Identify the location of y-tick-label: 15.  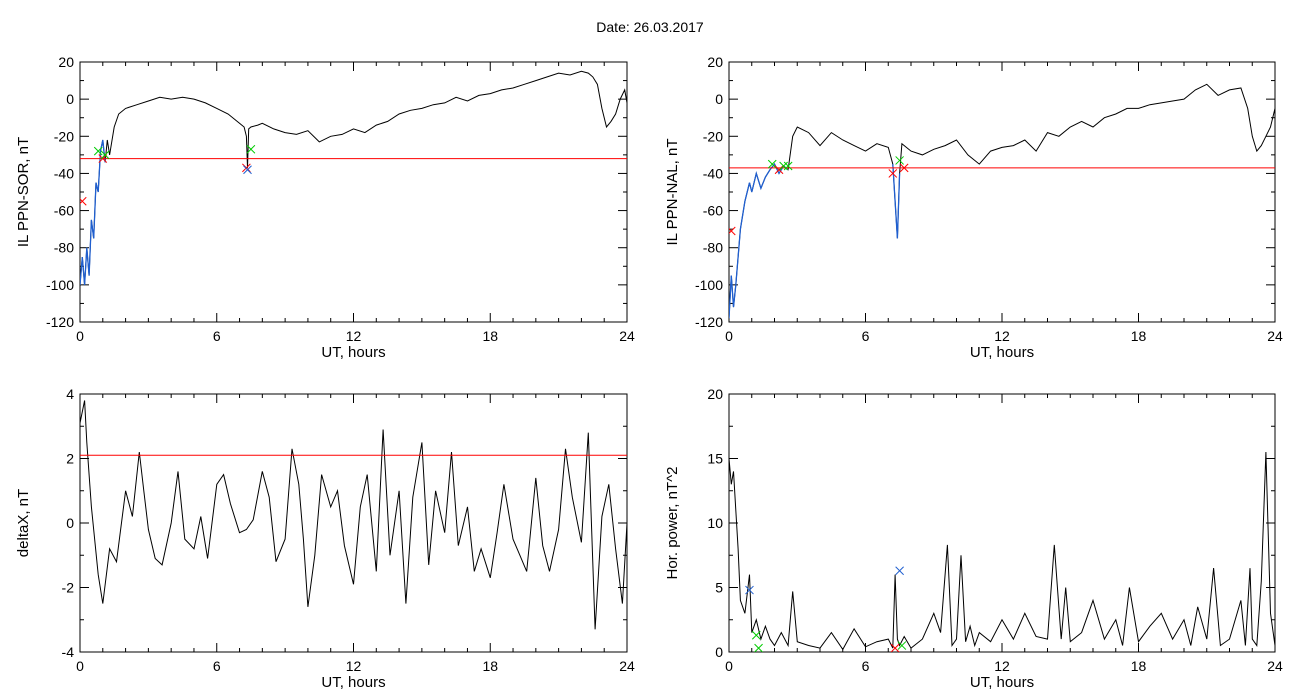
(715, 459).